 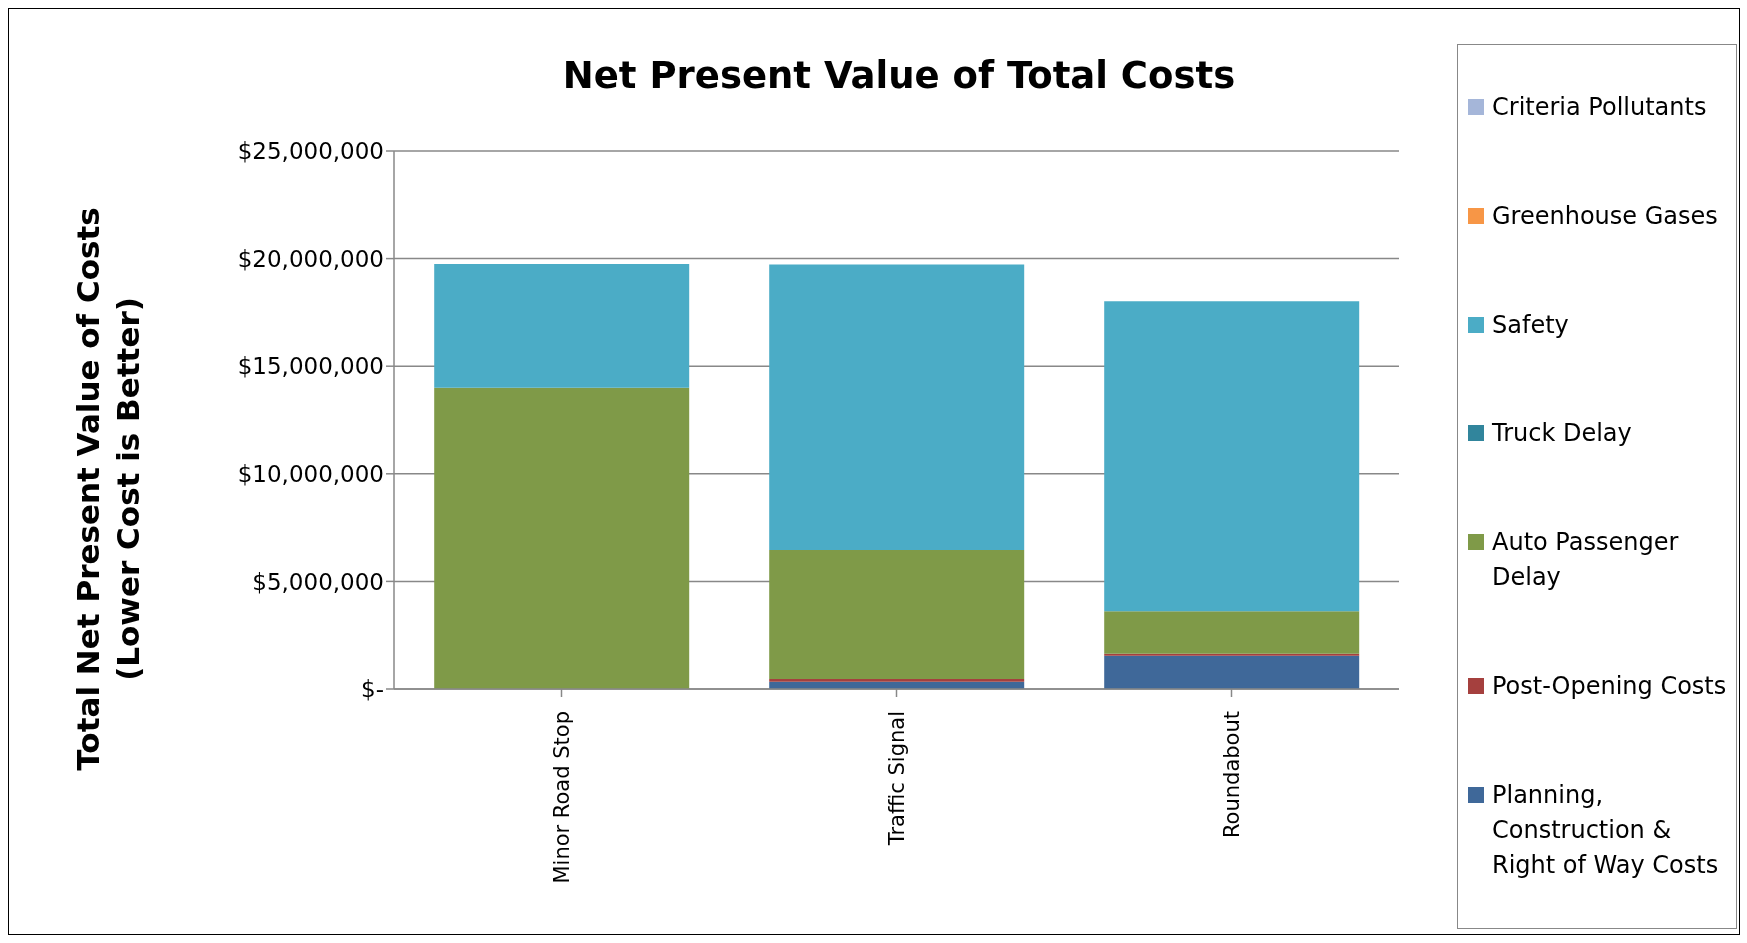 I want to click on y-tick-label: $10,000,000, so click(x=310, y=473).